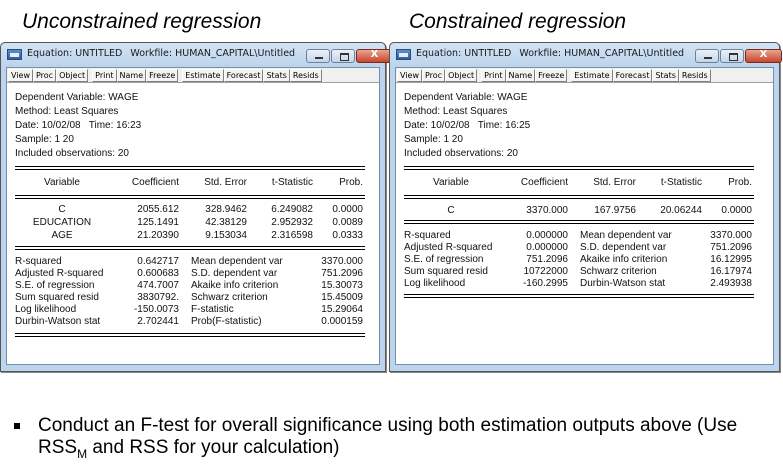 The image size is (783, 475). I want to click on stat-value: 474.7007, so click(158, 285).